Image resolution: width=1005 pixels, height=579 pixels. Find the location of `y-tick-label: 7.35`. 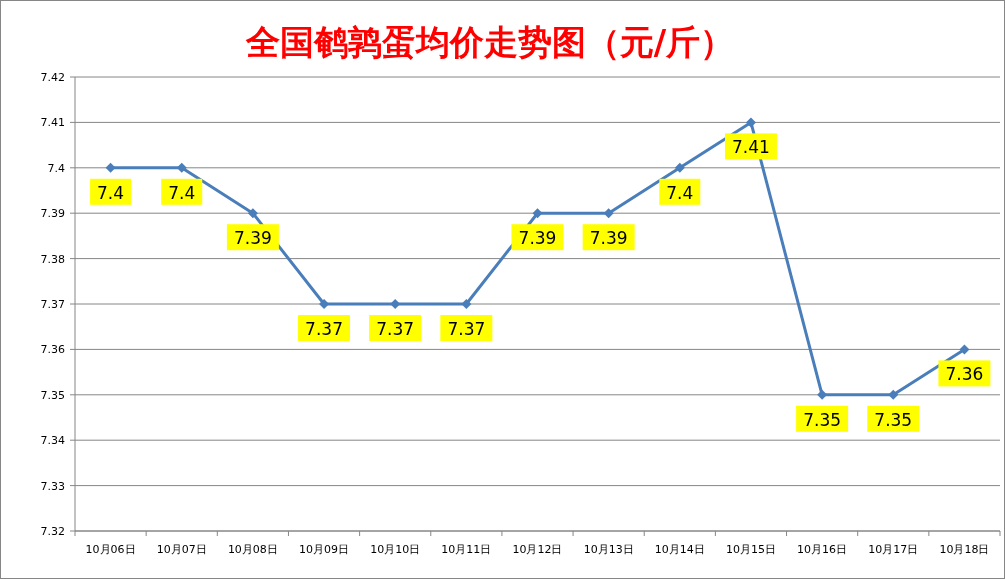

y-tick-label: 7.35 is located at coordinates (52, 395).